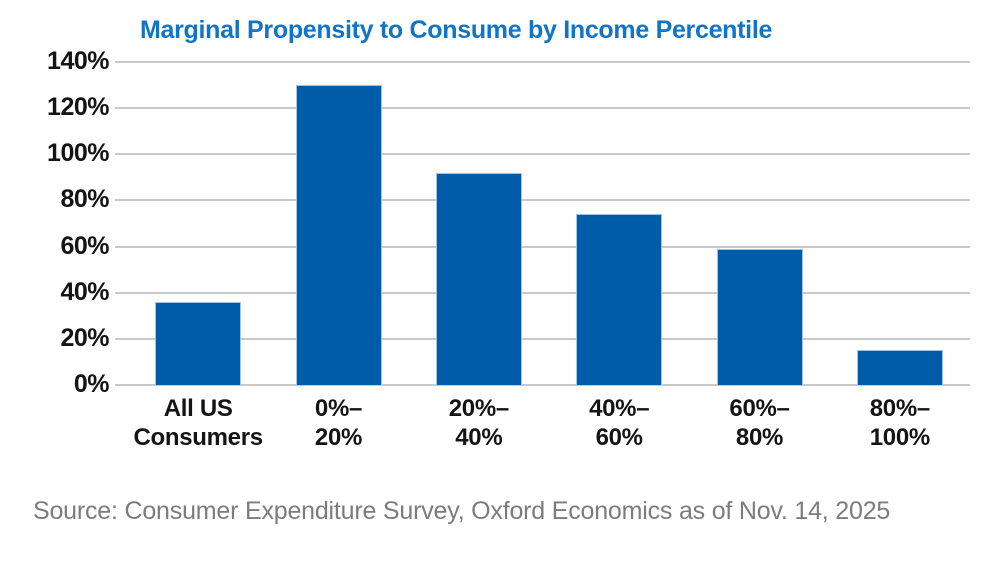  What do you see at coordinates (198, 423) in the screenshot?
I see `x-axis-label: All US Consumers` at bounding box center [198, 423].